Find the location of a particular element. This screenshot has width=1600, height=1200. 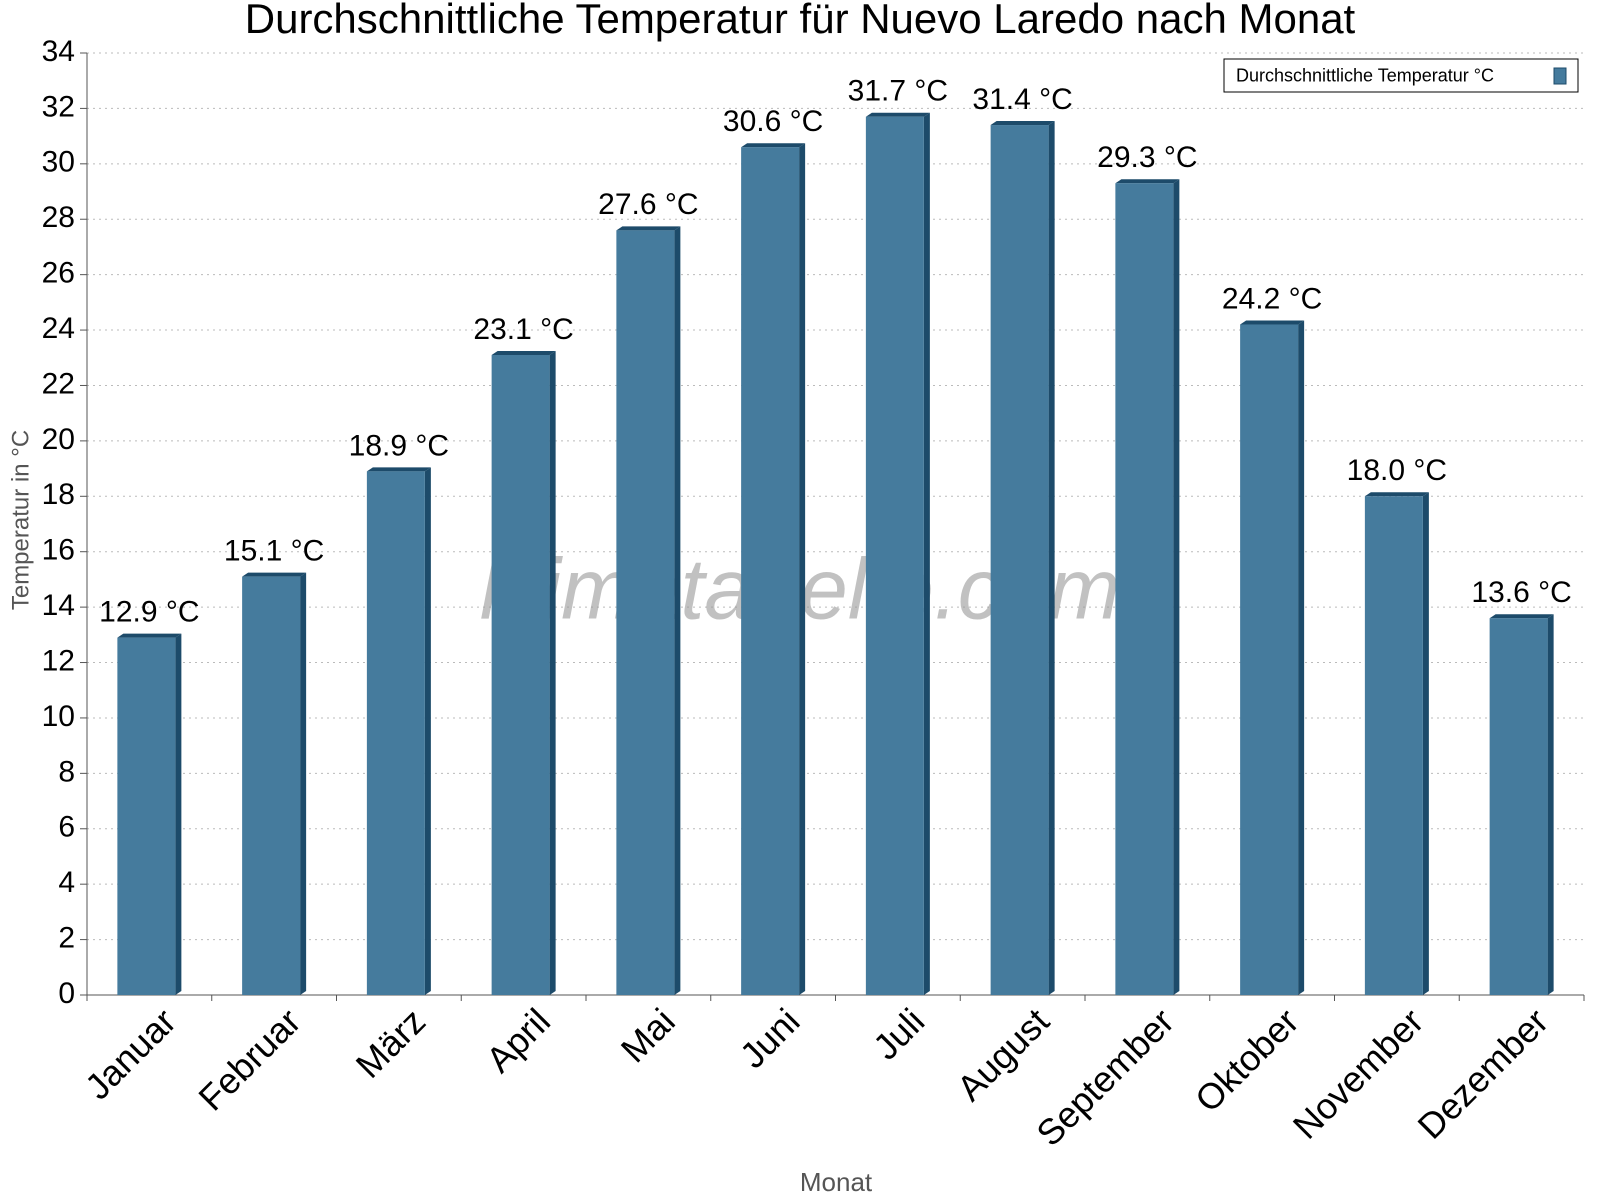

x-axis-label: Monat is located at coordinates (836, 1182).